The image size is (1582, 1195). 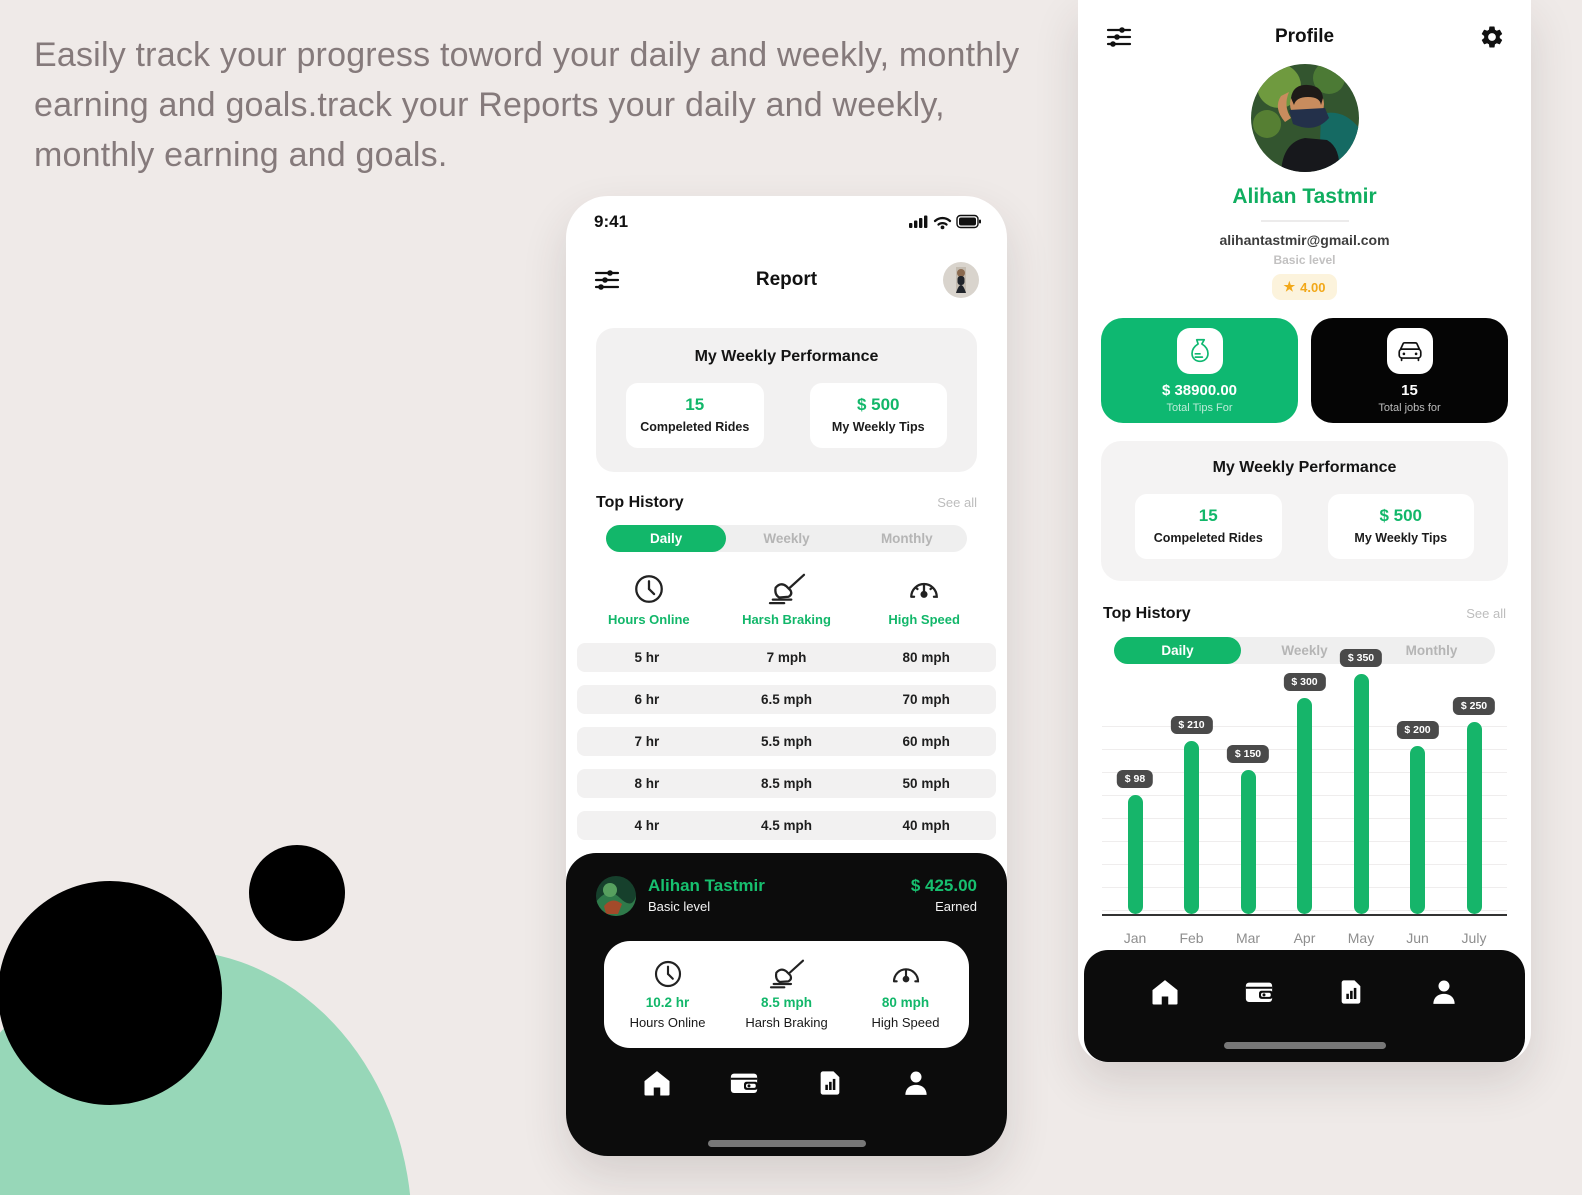 I want to click on bar-mar: $ 150, so click(x=1248, y=830).